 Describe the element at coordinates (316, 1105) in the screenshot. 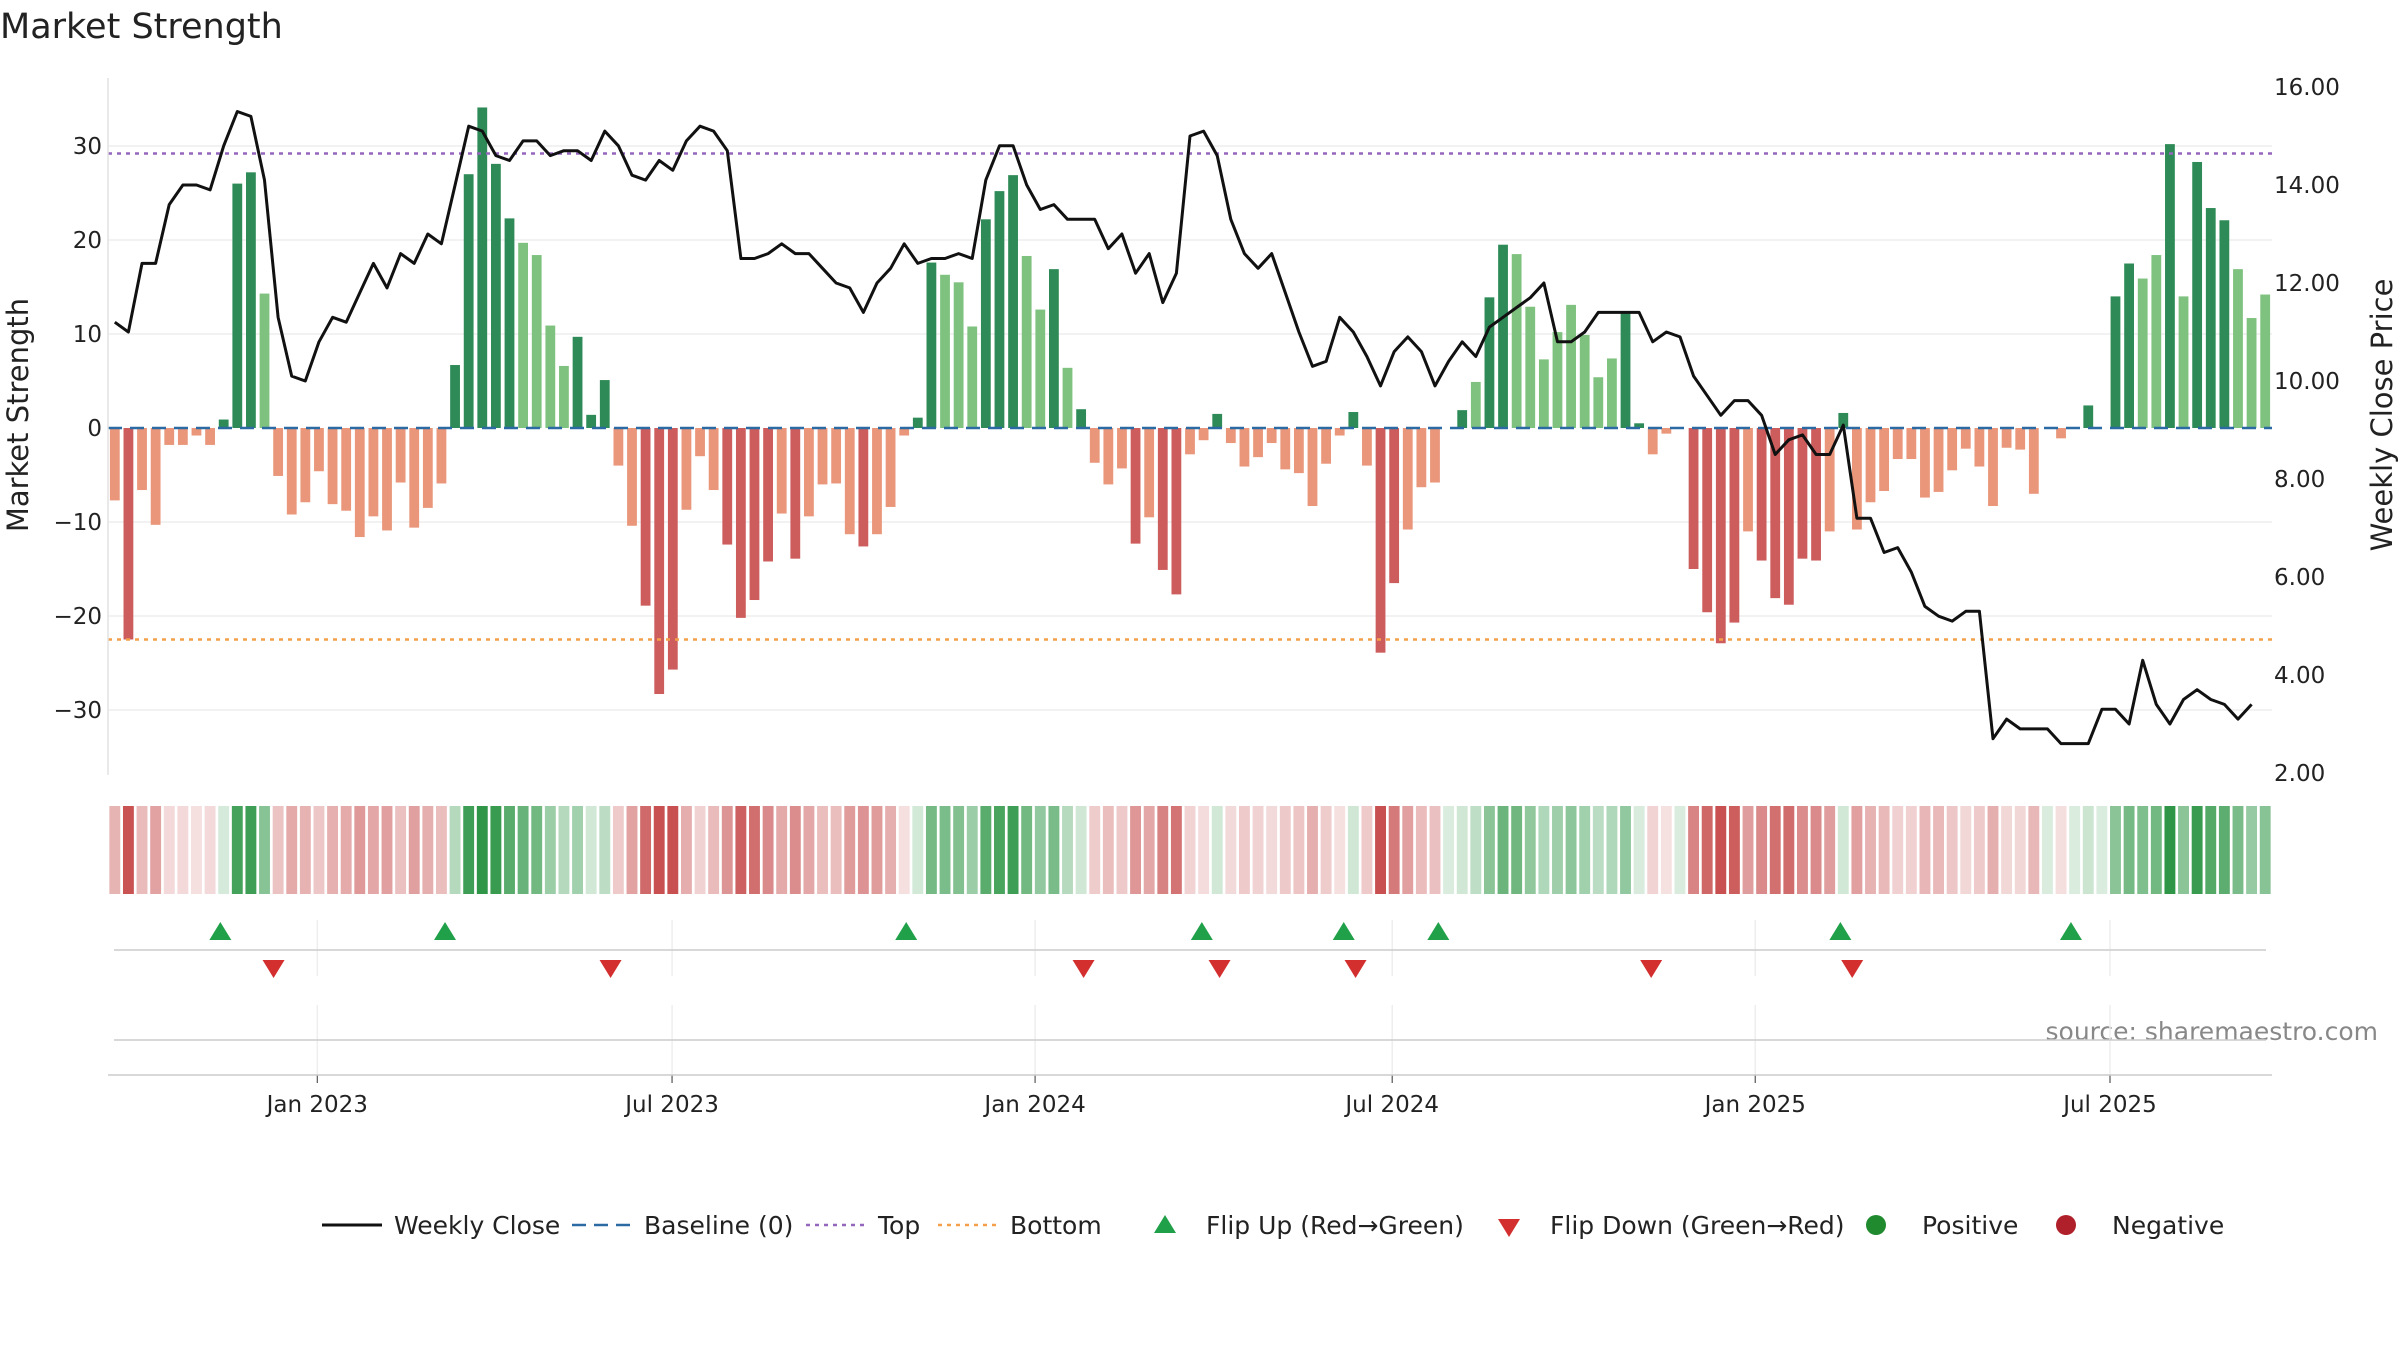

I see `x-tick-label: Jan 2023` at that location.